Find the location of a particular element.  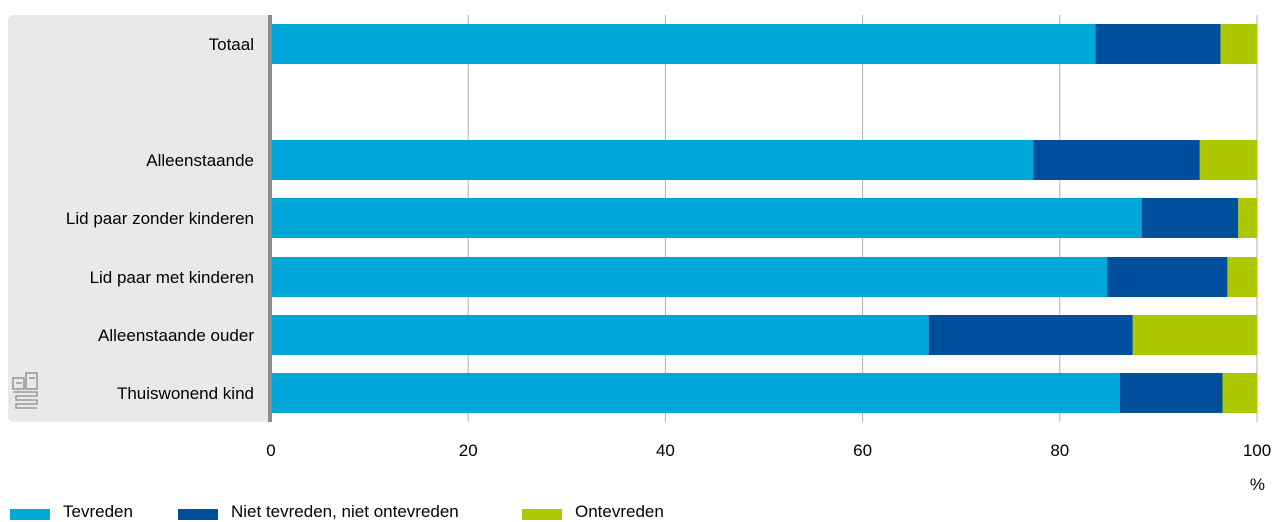

legend-label: Ontevreden is located at coordinates (619, 511).